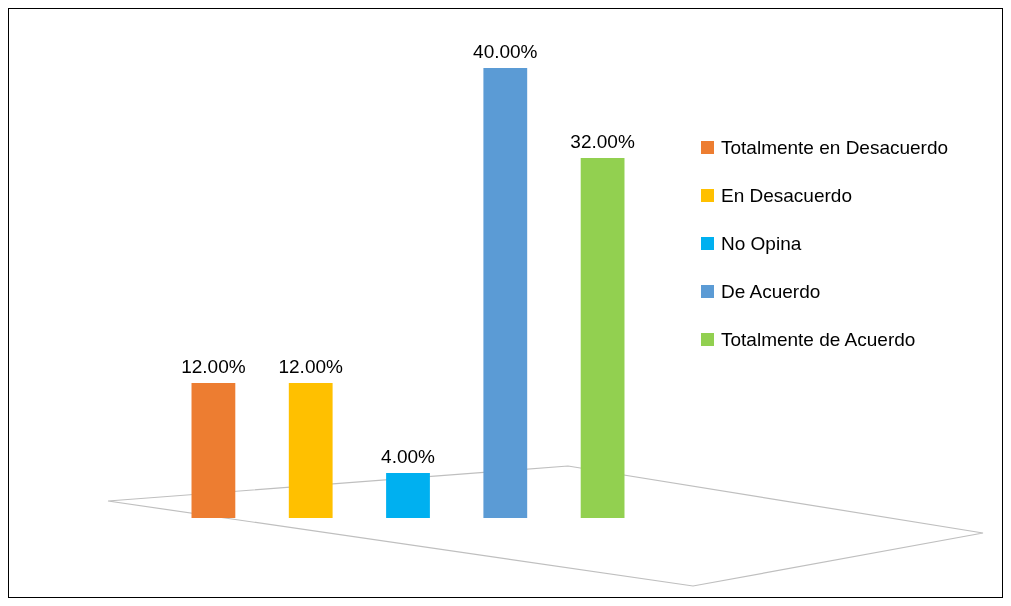 The width and height of the screenshot is (1011, 606). I want to click on data-label: 32.00%, so click(602, 141).